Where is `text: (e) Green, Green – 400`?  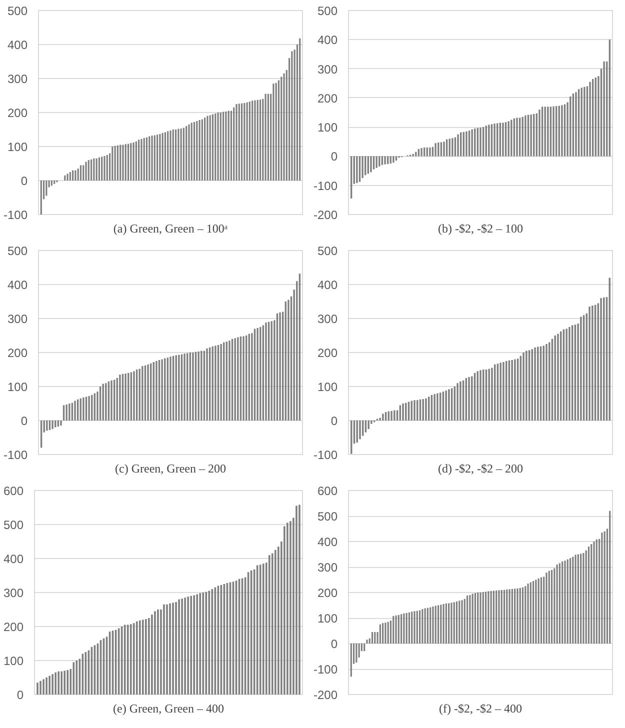
text: (e) Green, Green – 400 is located at coordinates (168, 709).